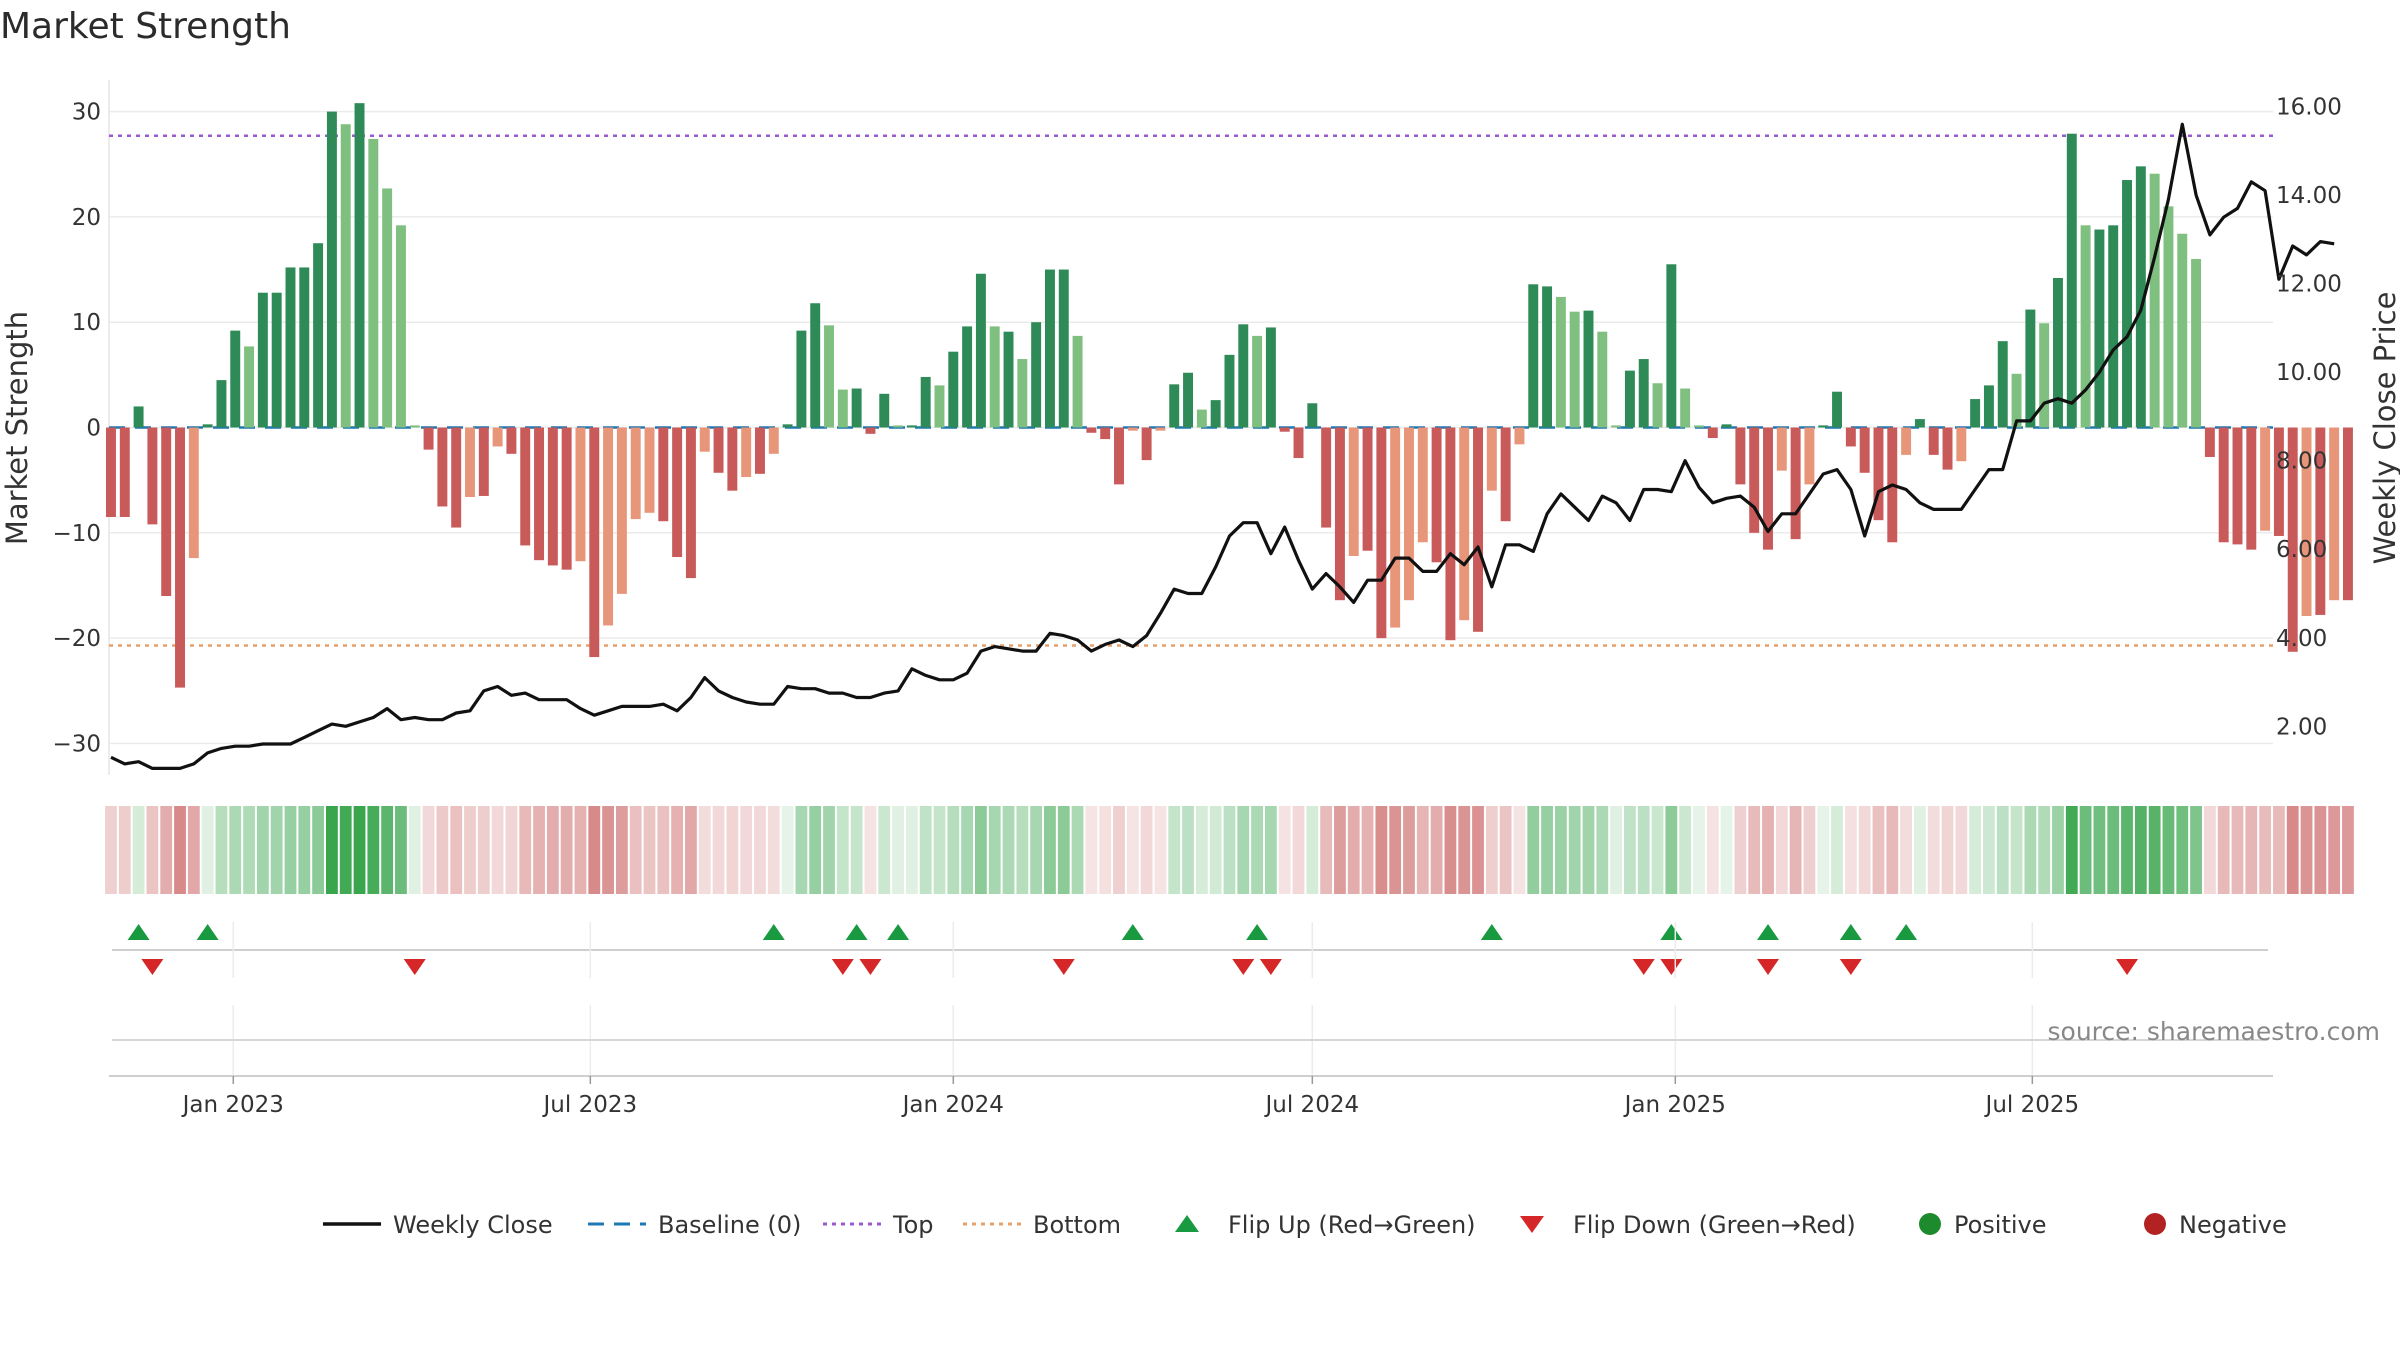 This screenshot has height=1350, width=2400. Describe the element at coordinates (694, 1225) in the screenshot. I see `legend-item: Baseline (0)` at that location.